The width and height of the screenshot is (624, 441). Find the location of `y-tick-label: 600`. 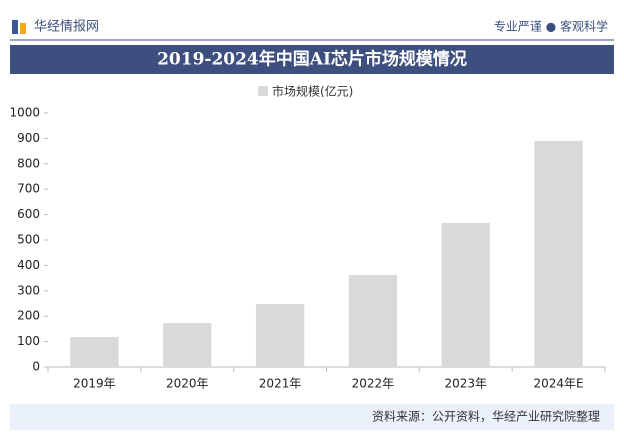

y-tick-label: 600 is located at coordinates (28, 214).